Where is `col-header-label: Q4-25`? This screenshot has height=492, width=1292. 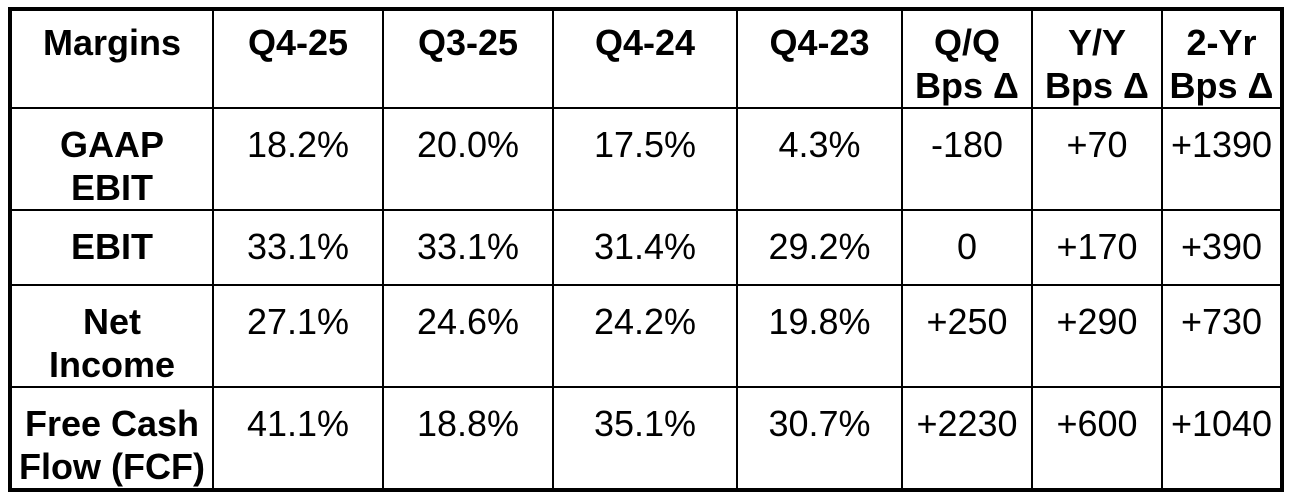 col-header-label: Q4-25 is located at coordinates (298, 42).